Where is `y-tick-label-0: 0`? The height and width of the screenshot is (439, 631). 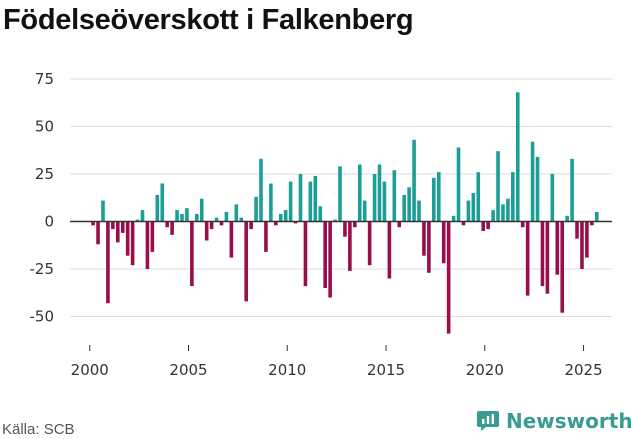 y-tick-label-0: 0 is located at coordinates (49, 222).